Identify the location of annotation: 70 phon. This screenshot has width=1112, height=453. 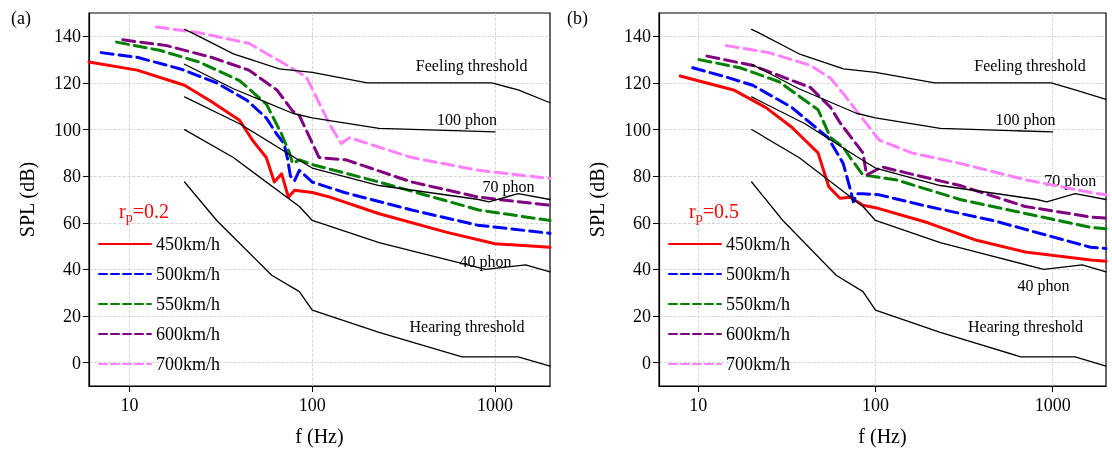
(508, 186).